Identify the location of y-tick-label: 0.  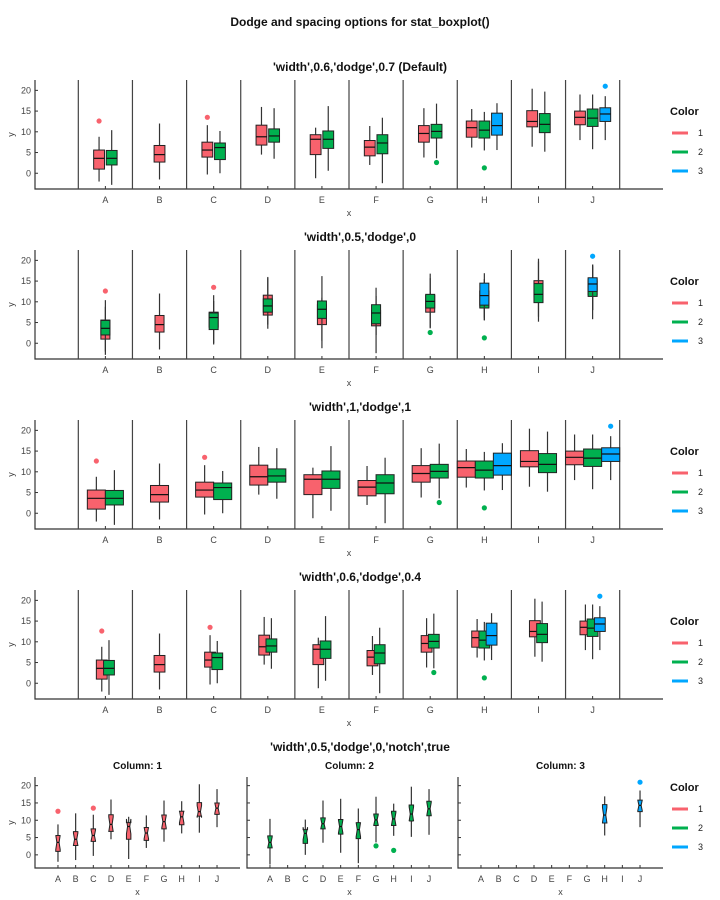
(28, 513).